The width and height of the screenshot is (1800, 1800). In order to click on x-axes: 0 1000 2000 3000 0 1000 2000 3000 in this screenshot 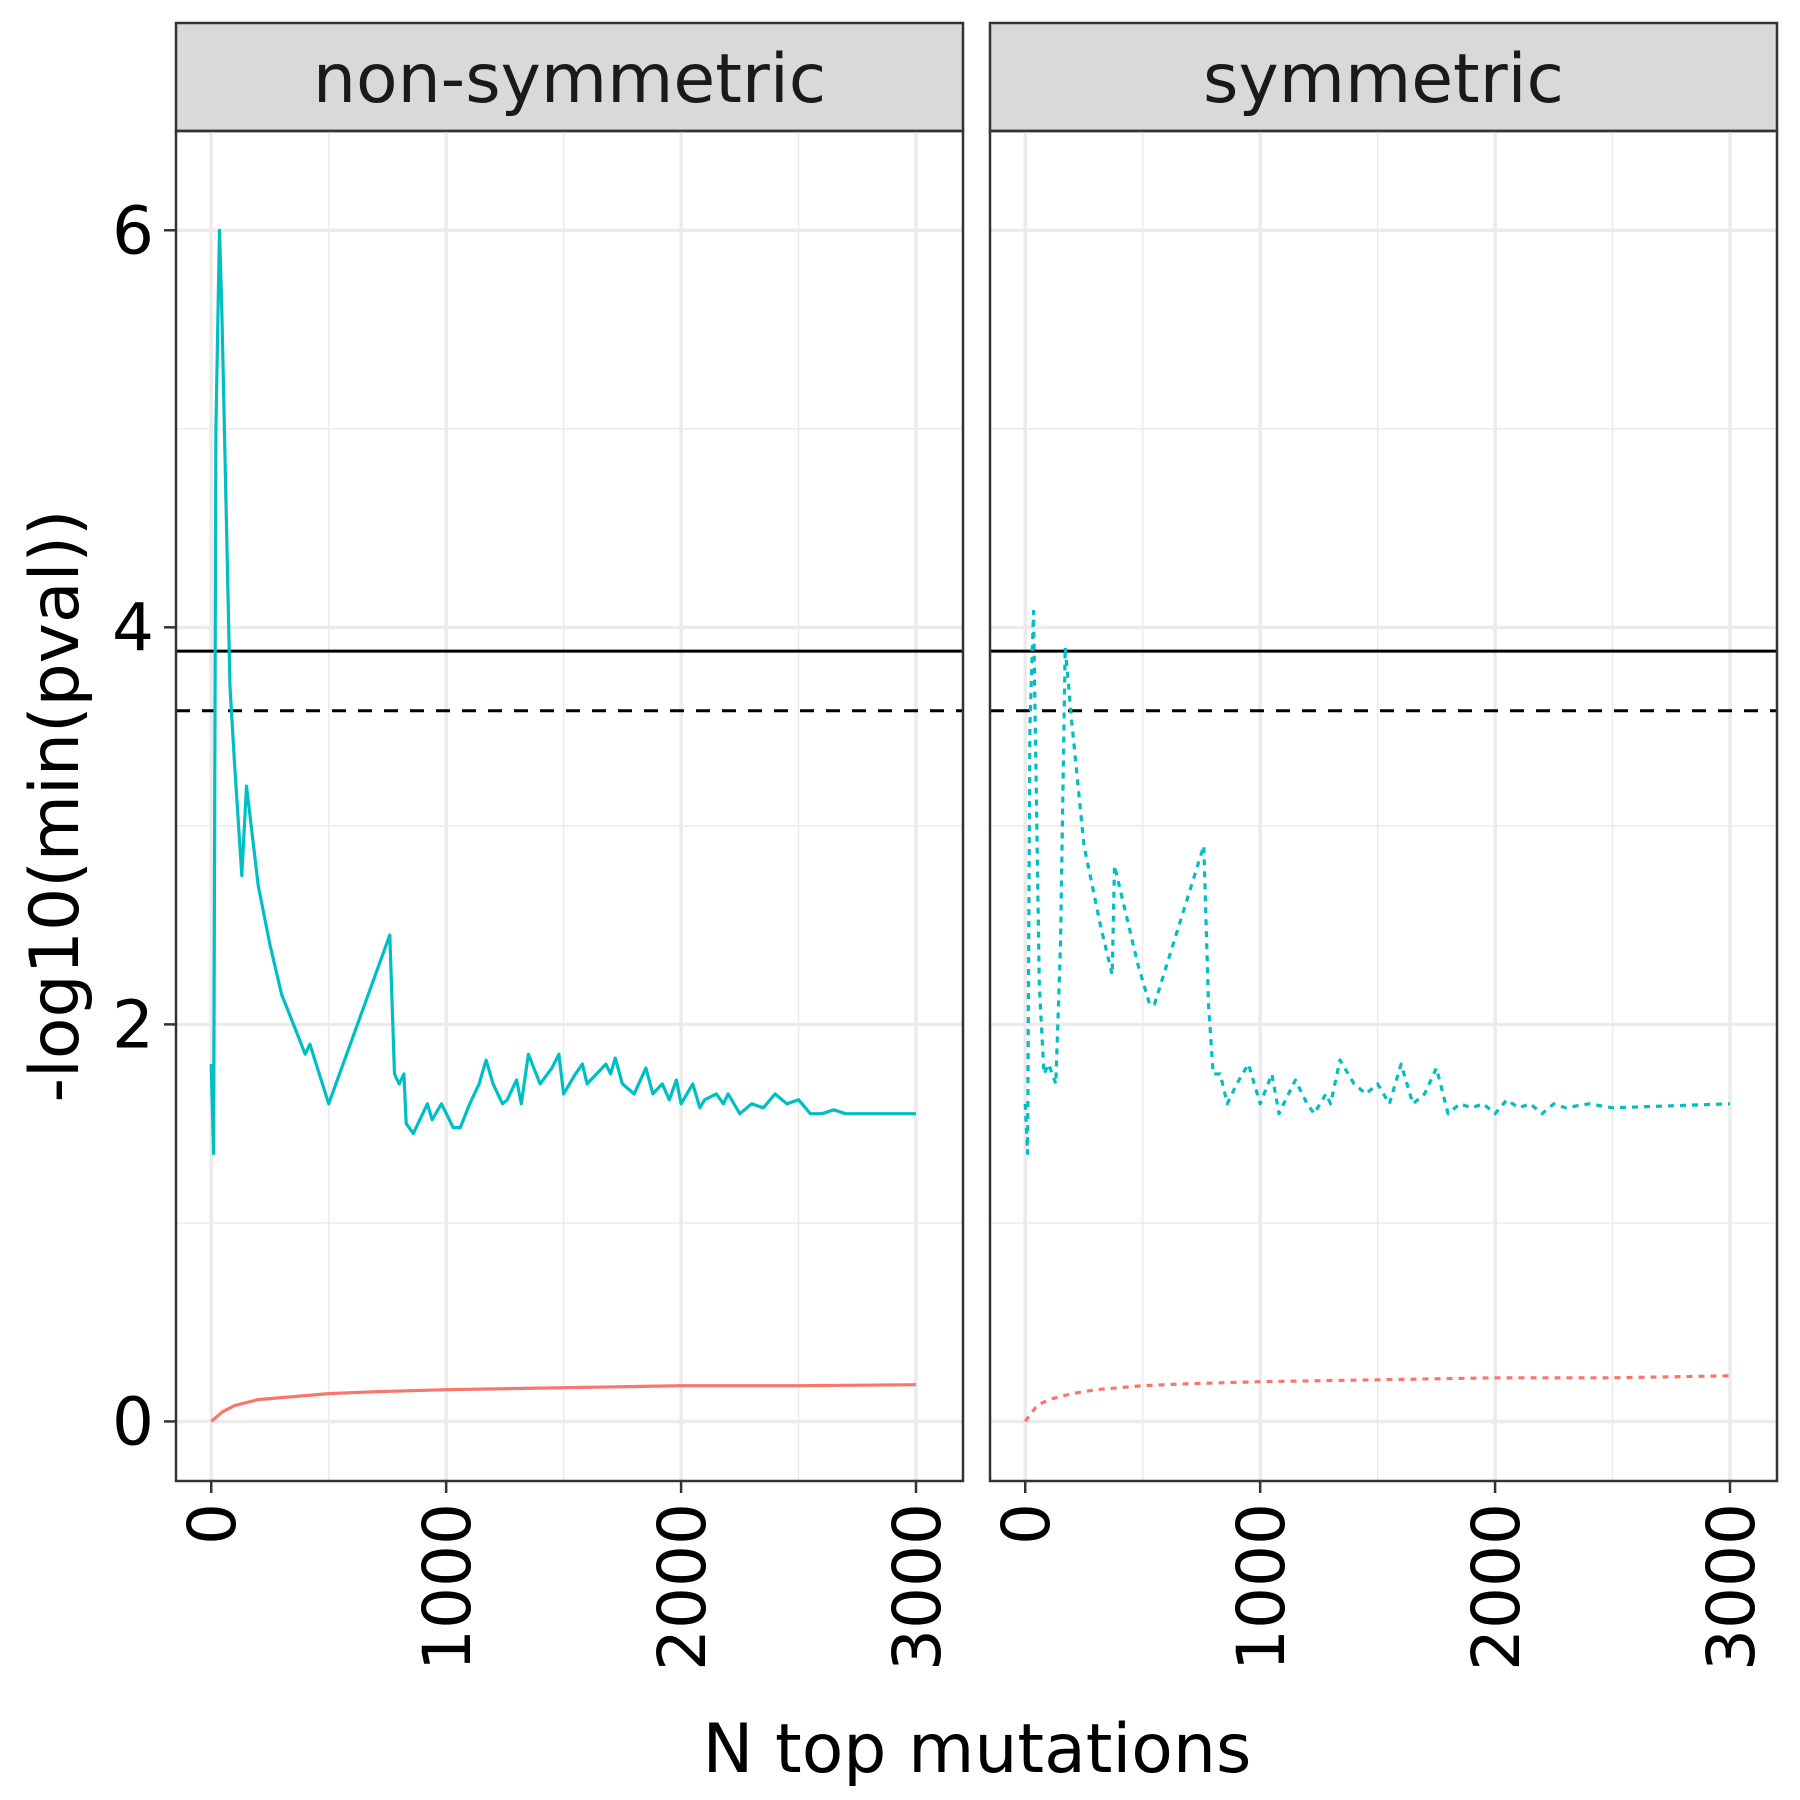, I will do `click(972, 1576)`.